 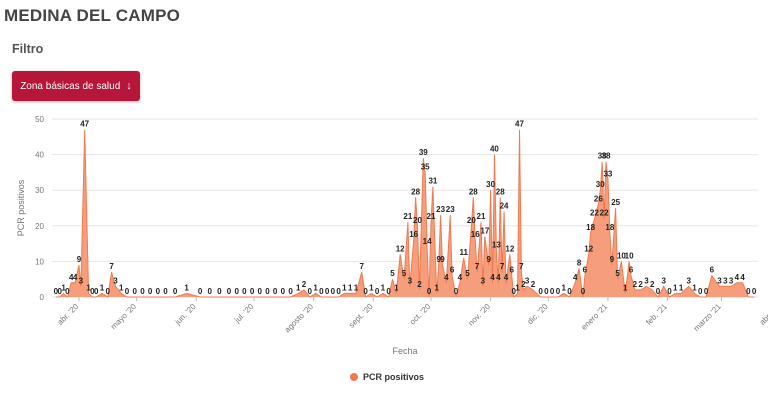 I want to click on data-label: 11, so click(x=463, y=252).